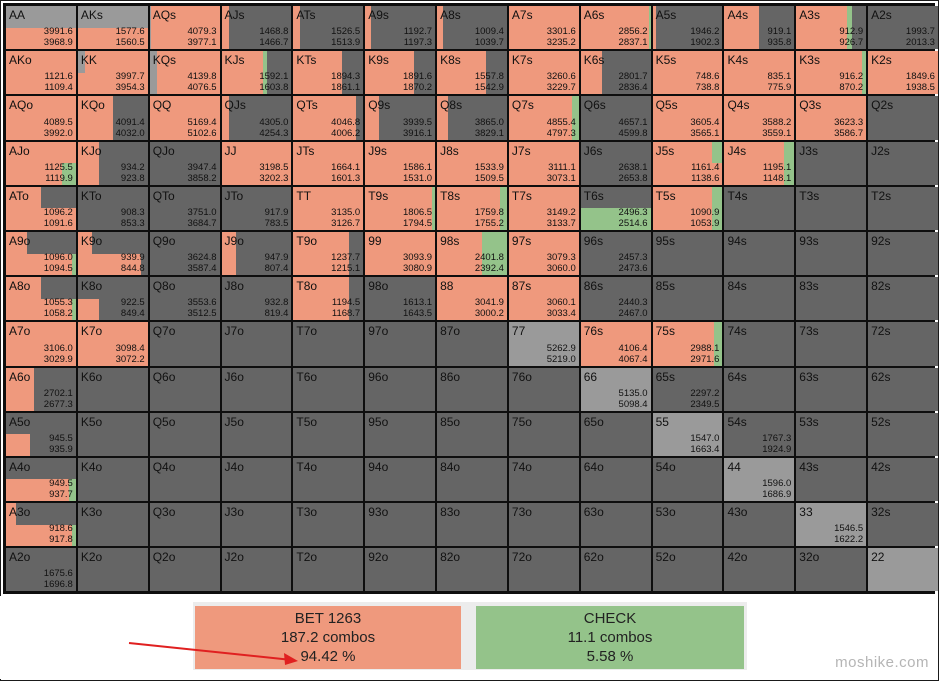  Describe the element at coordinates (831, 299) in the screenshot. I see `hand-cell-83s: 83s` at that location.